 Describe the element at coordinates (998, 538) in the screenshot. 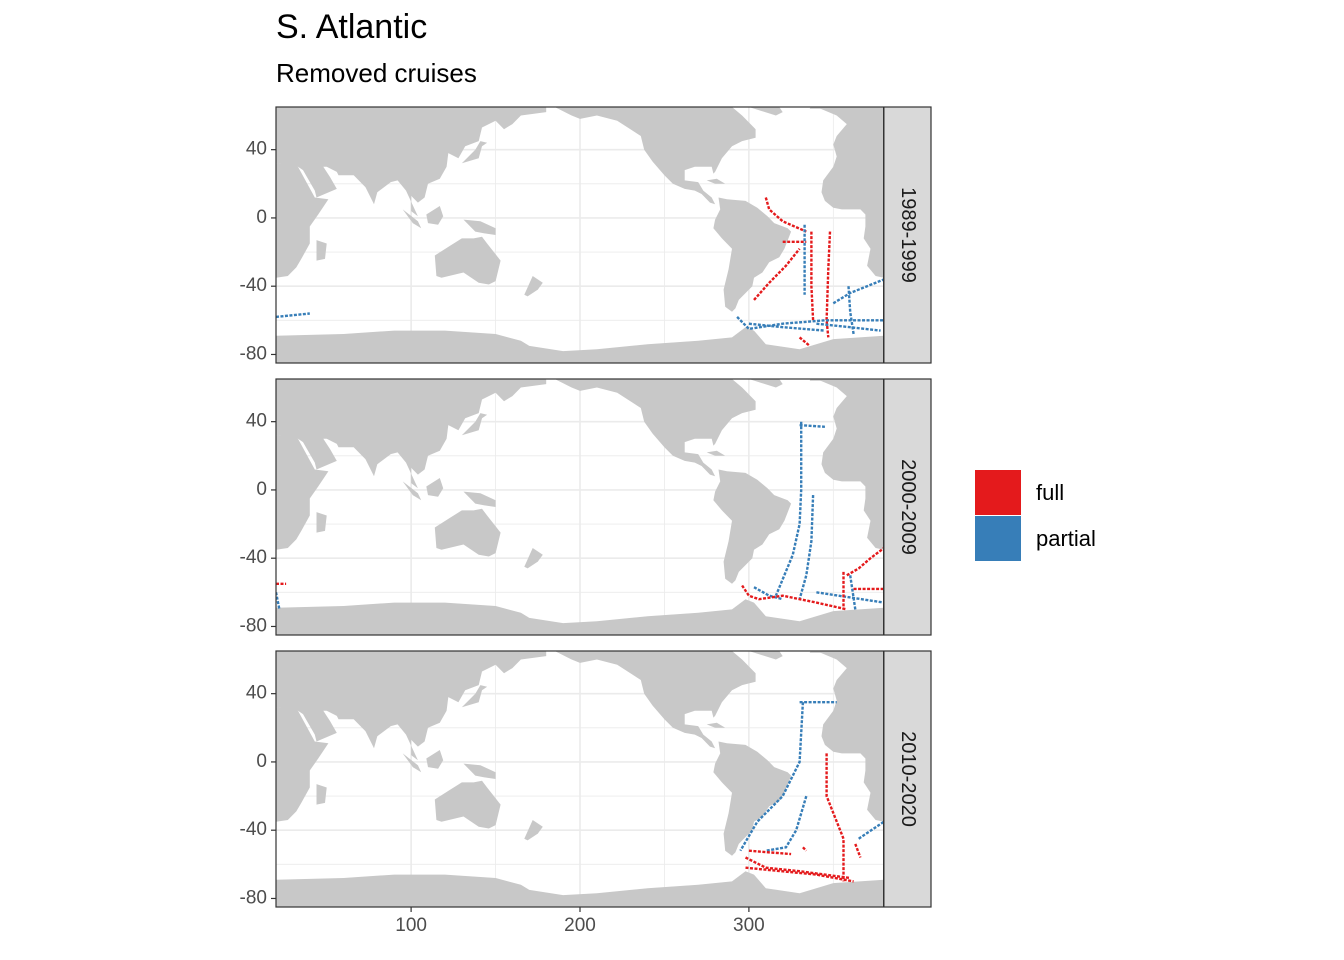

I see `legend-key-partial` at that location.